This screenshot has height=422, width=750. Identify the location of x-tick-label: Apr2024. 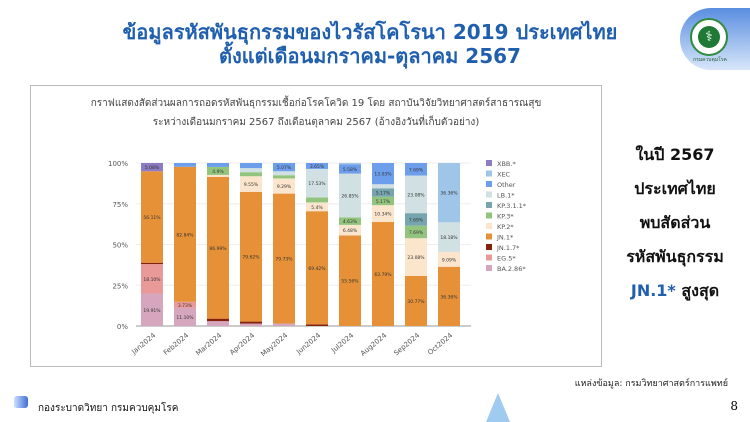
(242, 344).